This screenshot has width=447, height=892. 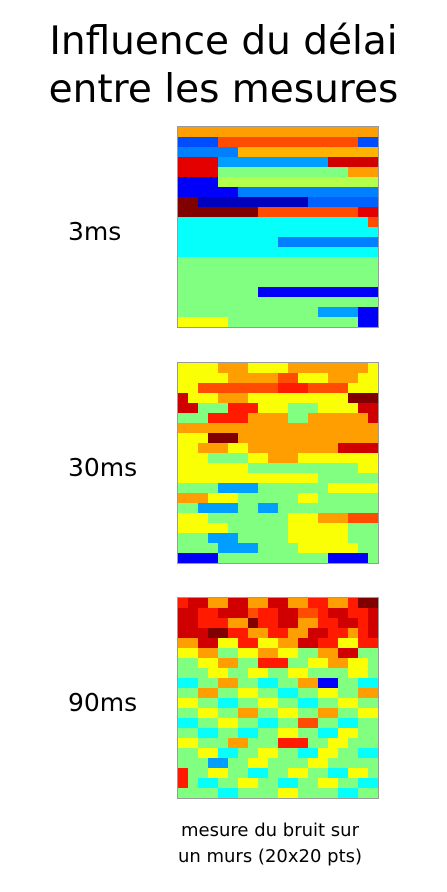 I want to click on caption-line-2: un murs (20x20 pts), so click(x=270, y=856).